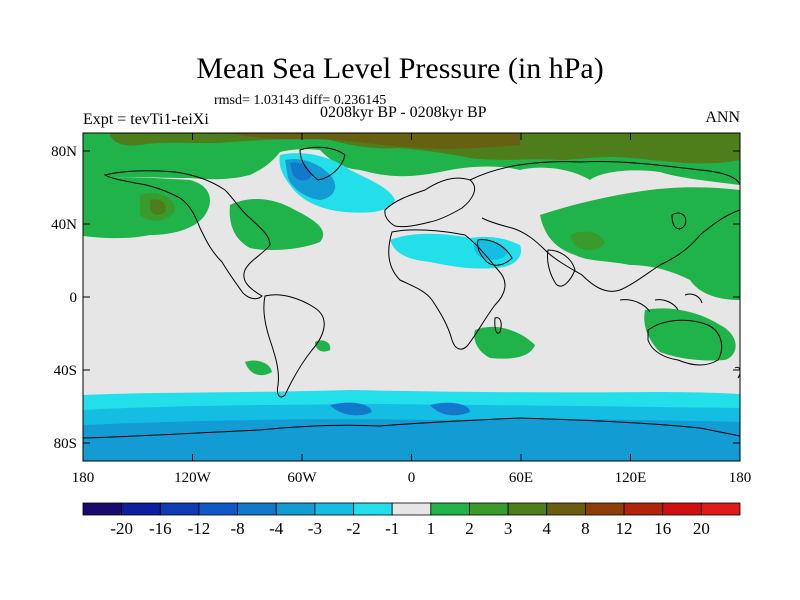  I want to click on coastline-australia, so click(685, 342).